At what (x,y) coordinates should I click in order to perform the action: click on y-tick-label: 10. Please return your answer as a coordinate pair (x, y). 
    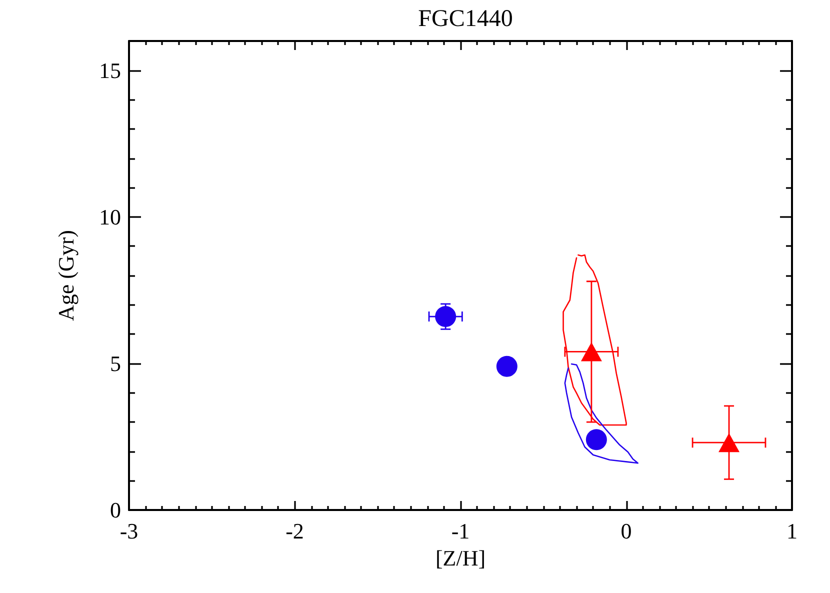
    Looking at the image, I should click on (110, 217).